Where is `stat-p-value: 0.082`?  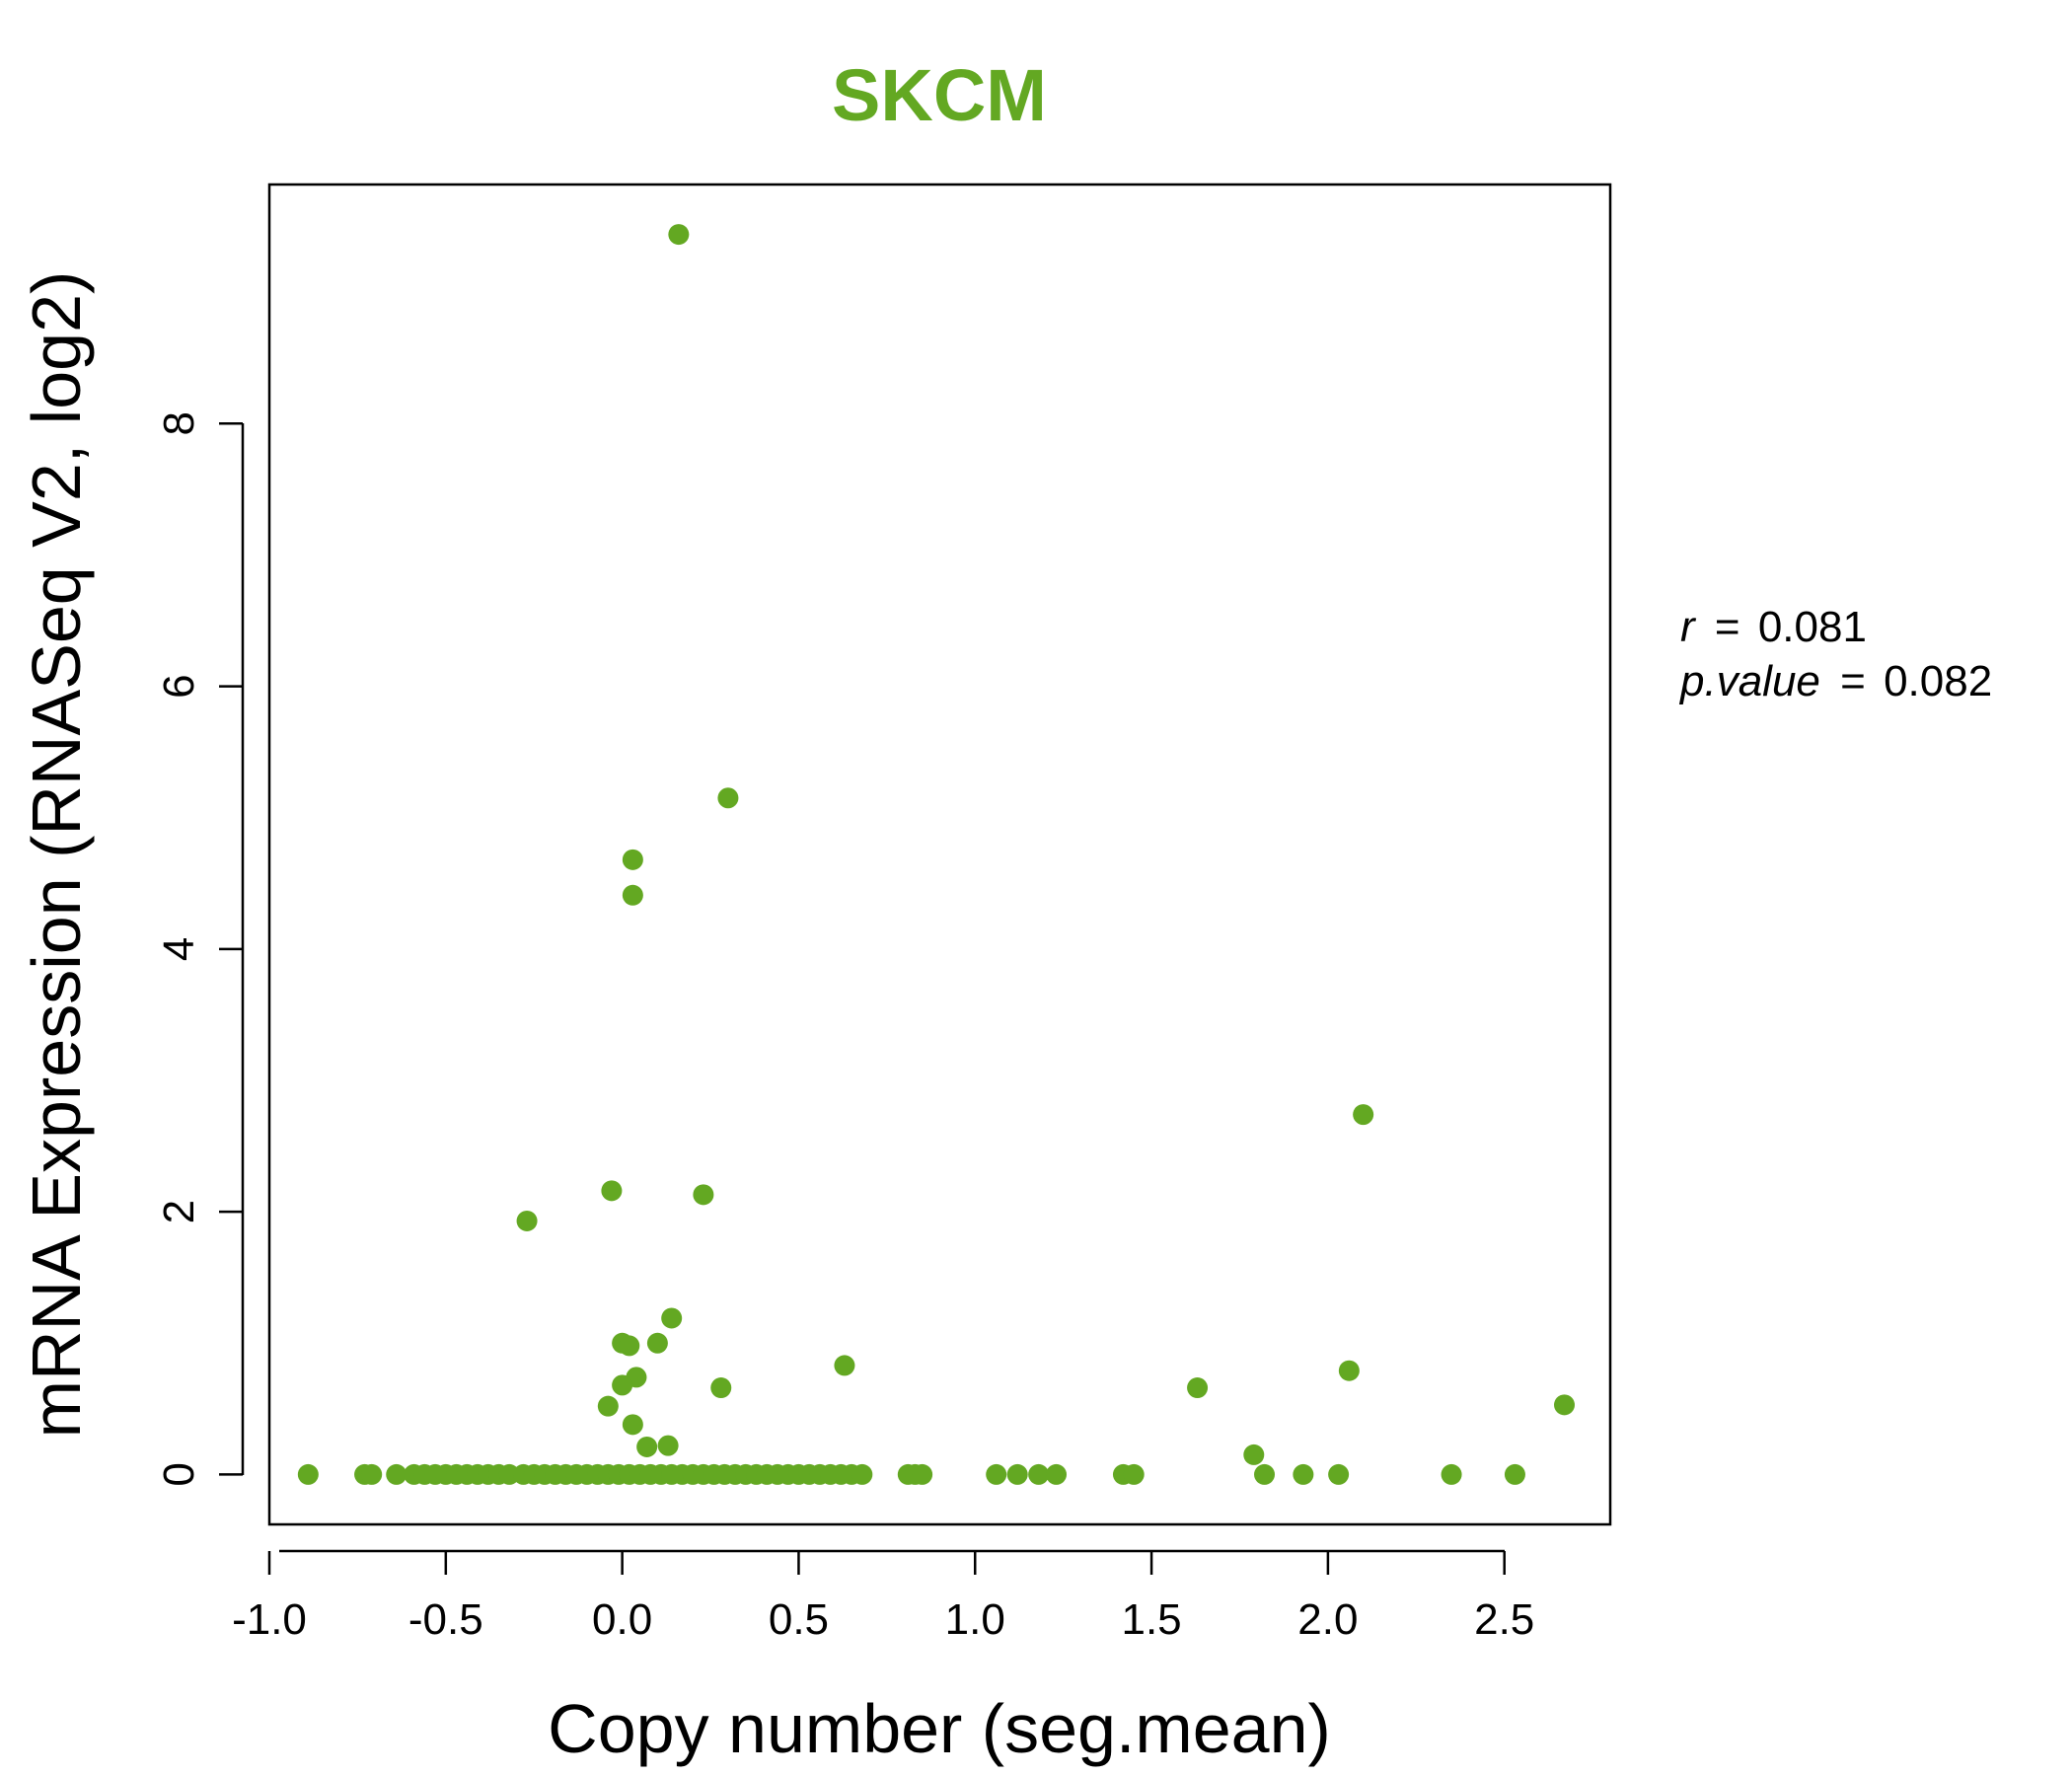 stat-p-value: 0.082 is located at coordinates (1938, 681).